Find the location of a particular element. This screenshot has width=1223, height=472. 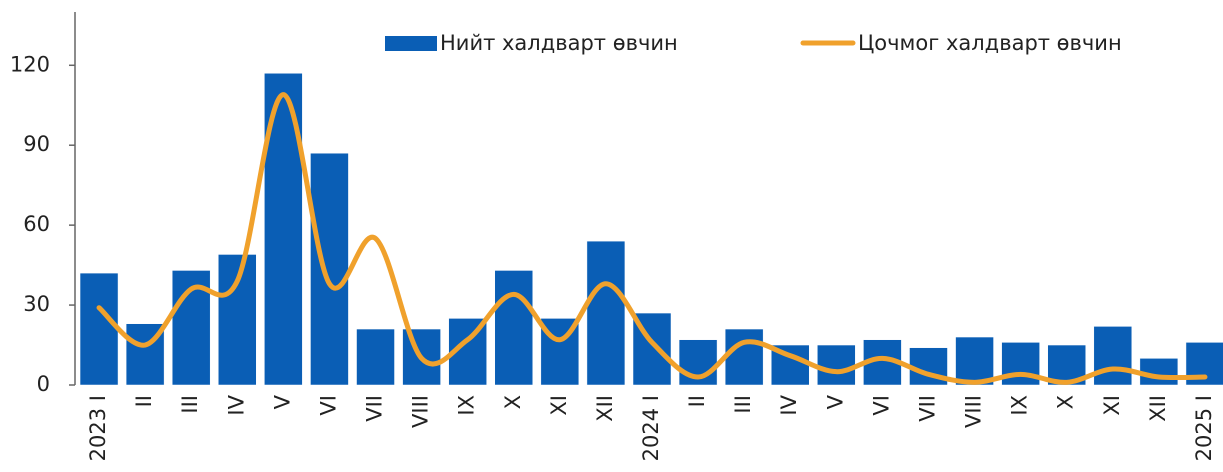

y-tick-label: 90 is located at coordinates (36, 144).